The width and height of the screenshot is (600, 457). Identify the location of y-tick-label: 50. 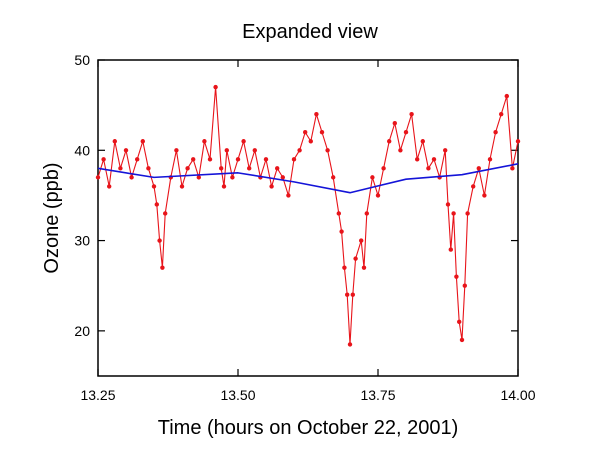
(82, 60).